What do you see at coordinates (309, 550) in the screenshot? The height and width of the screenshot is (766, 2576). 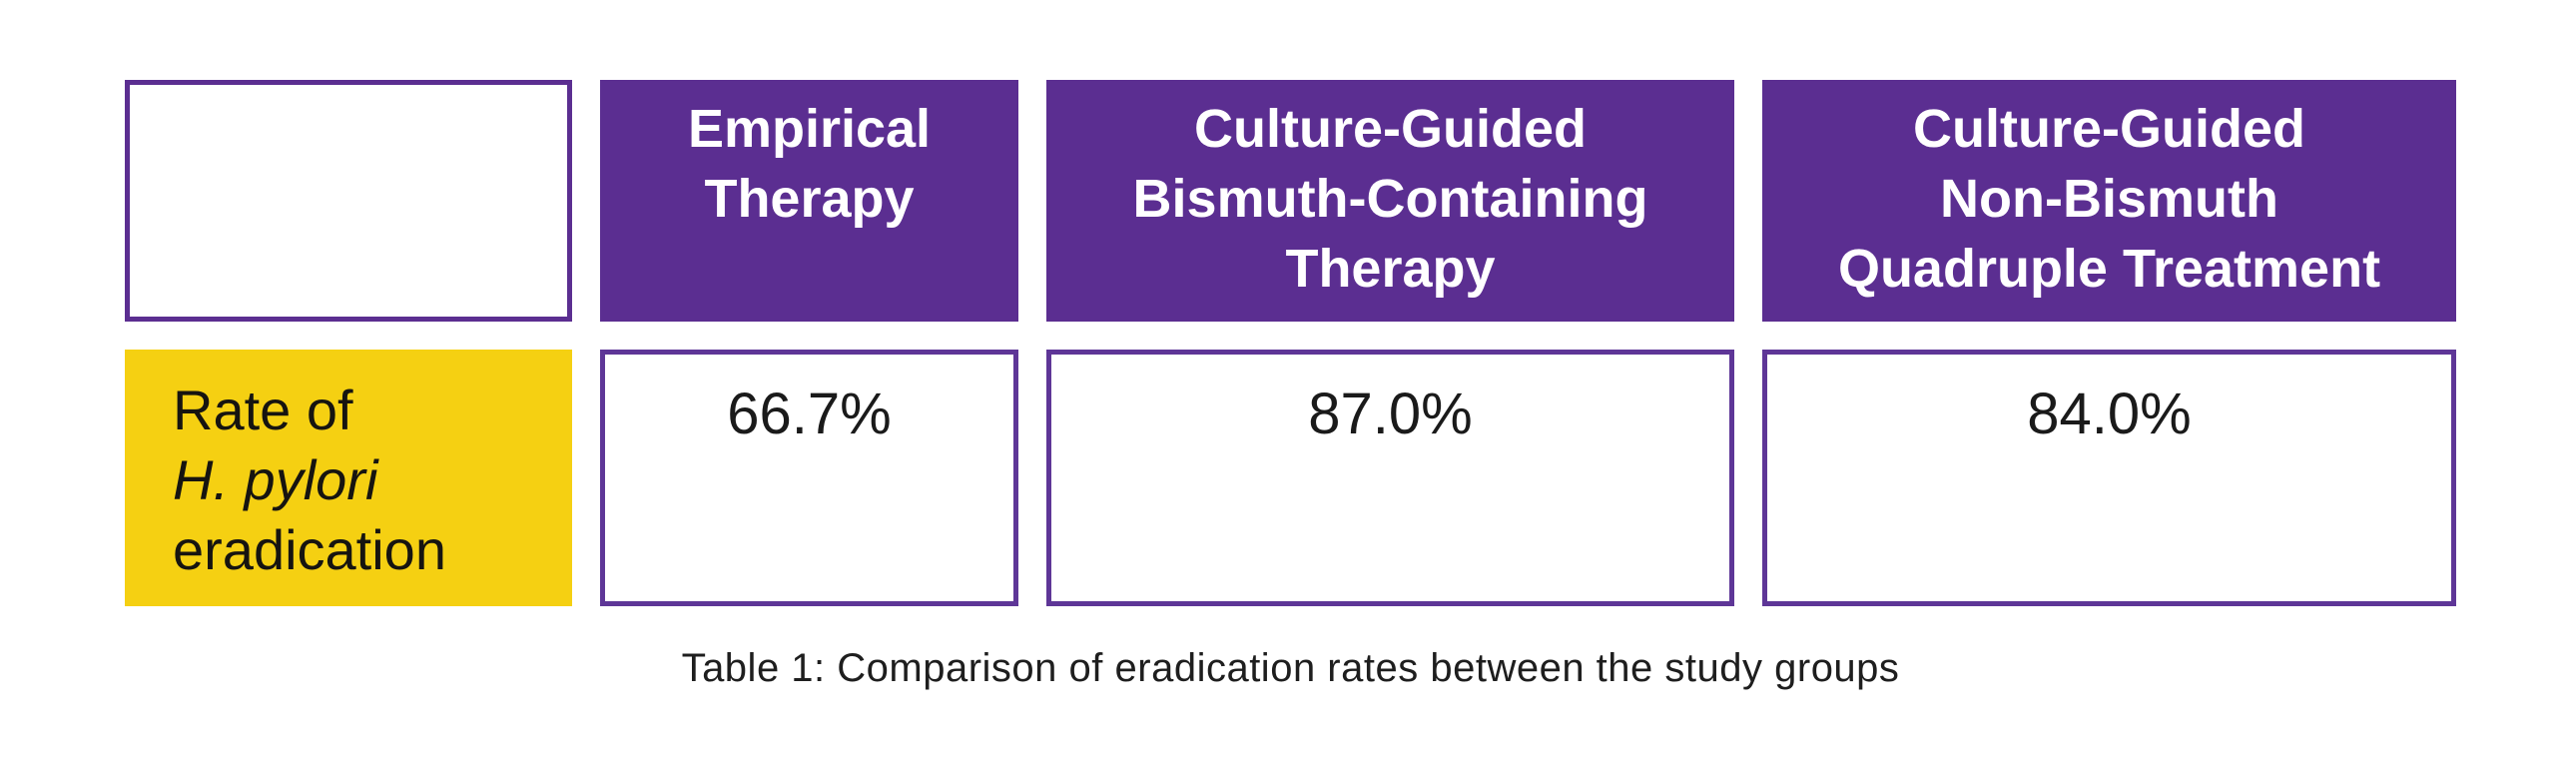 I see `row-label-line: eradication` at bounding box center [309, 550].